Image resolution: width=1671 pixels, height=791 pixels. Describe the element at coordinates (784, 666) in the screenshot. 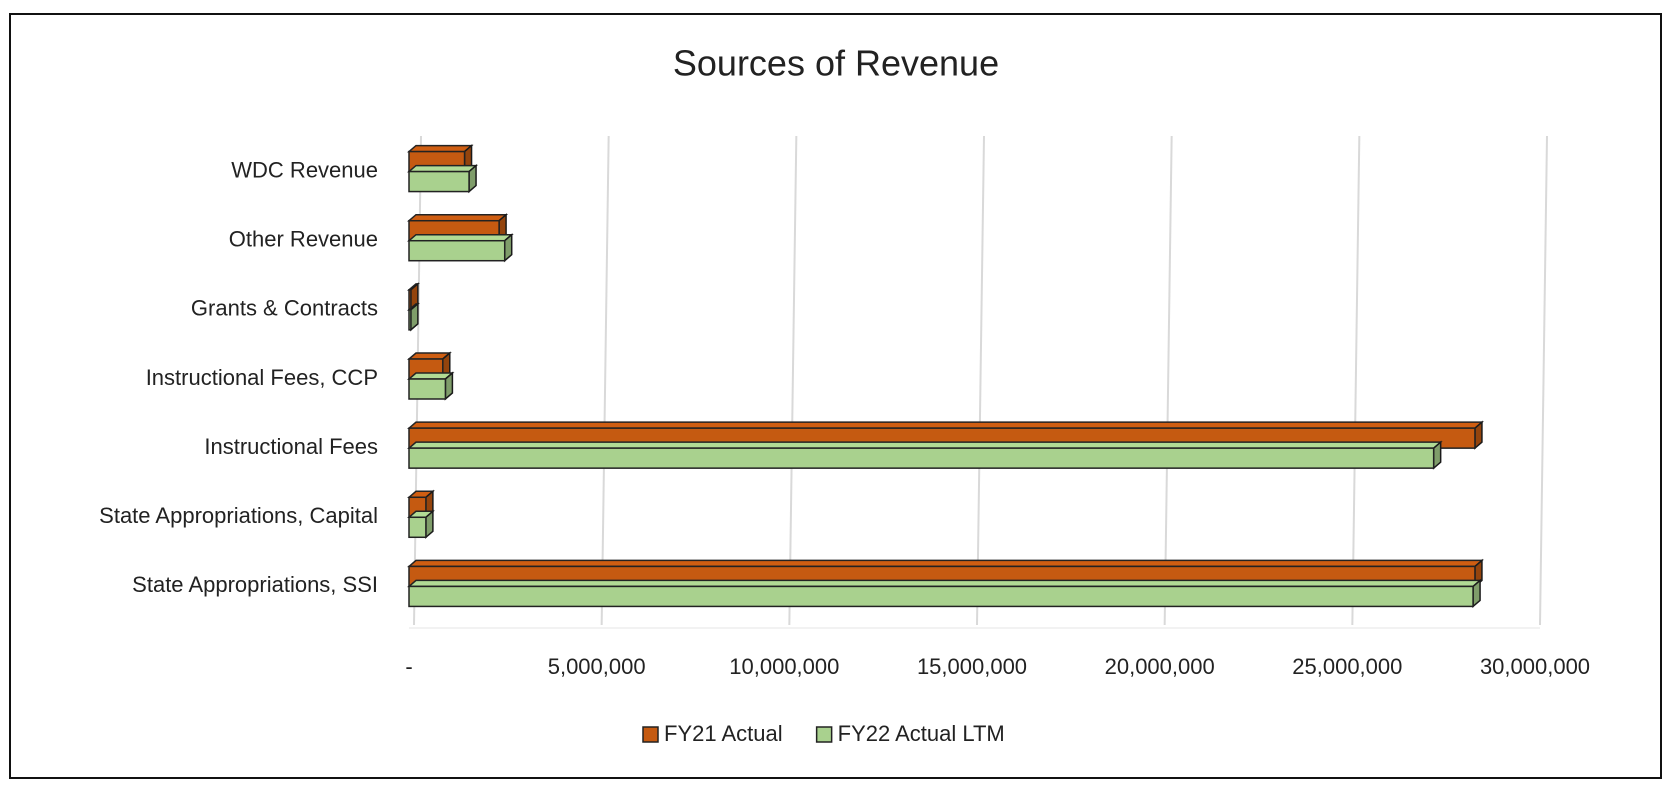

I see `x-tick-label: 10,000,000` at that location.